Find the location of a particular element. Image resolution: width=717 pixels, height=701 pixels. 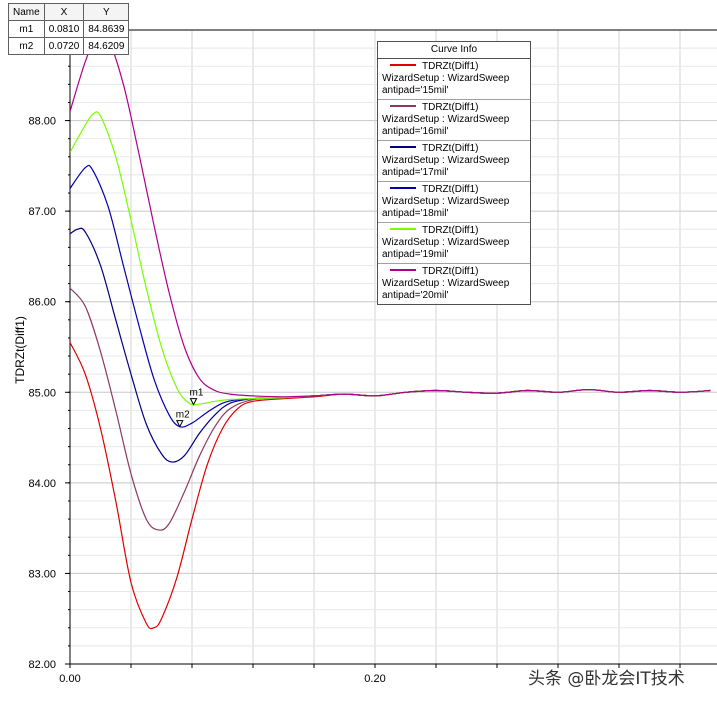

marker-label: m2 is located at coordinates (183, 415).